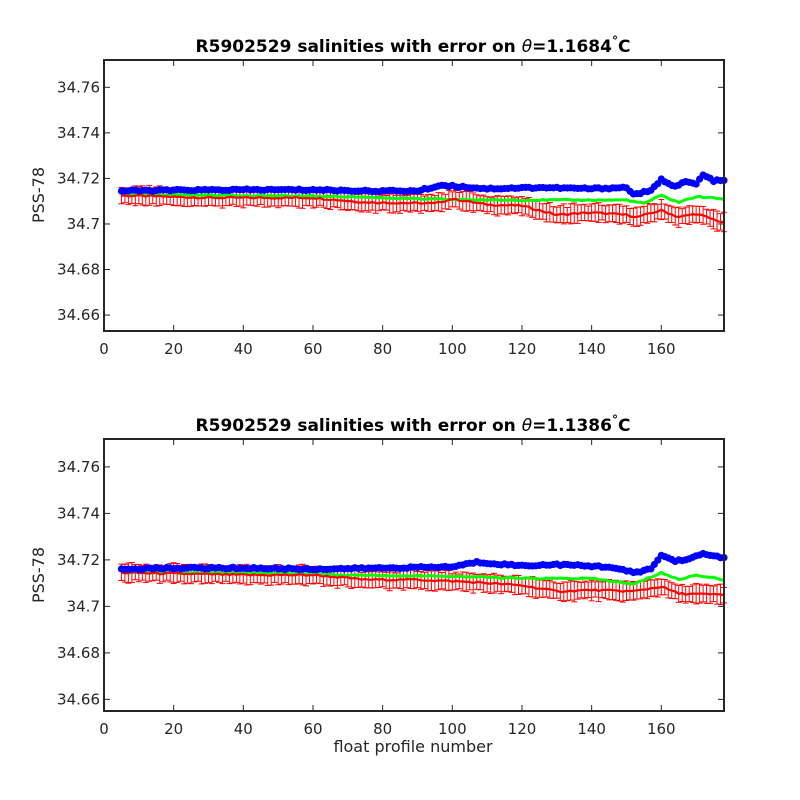  What do you see at coordinates (696, 184) in the screenshot?
I see `blue-data-point` at bounding box center [696, 184].